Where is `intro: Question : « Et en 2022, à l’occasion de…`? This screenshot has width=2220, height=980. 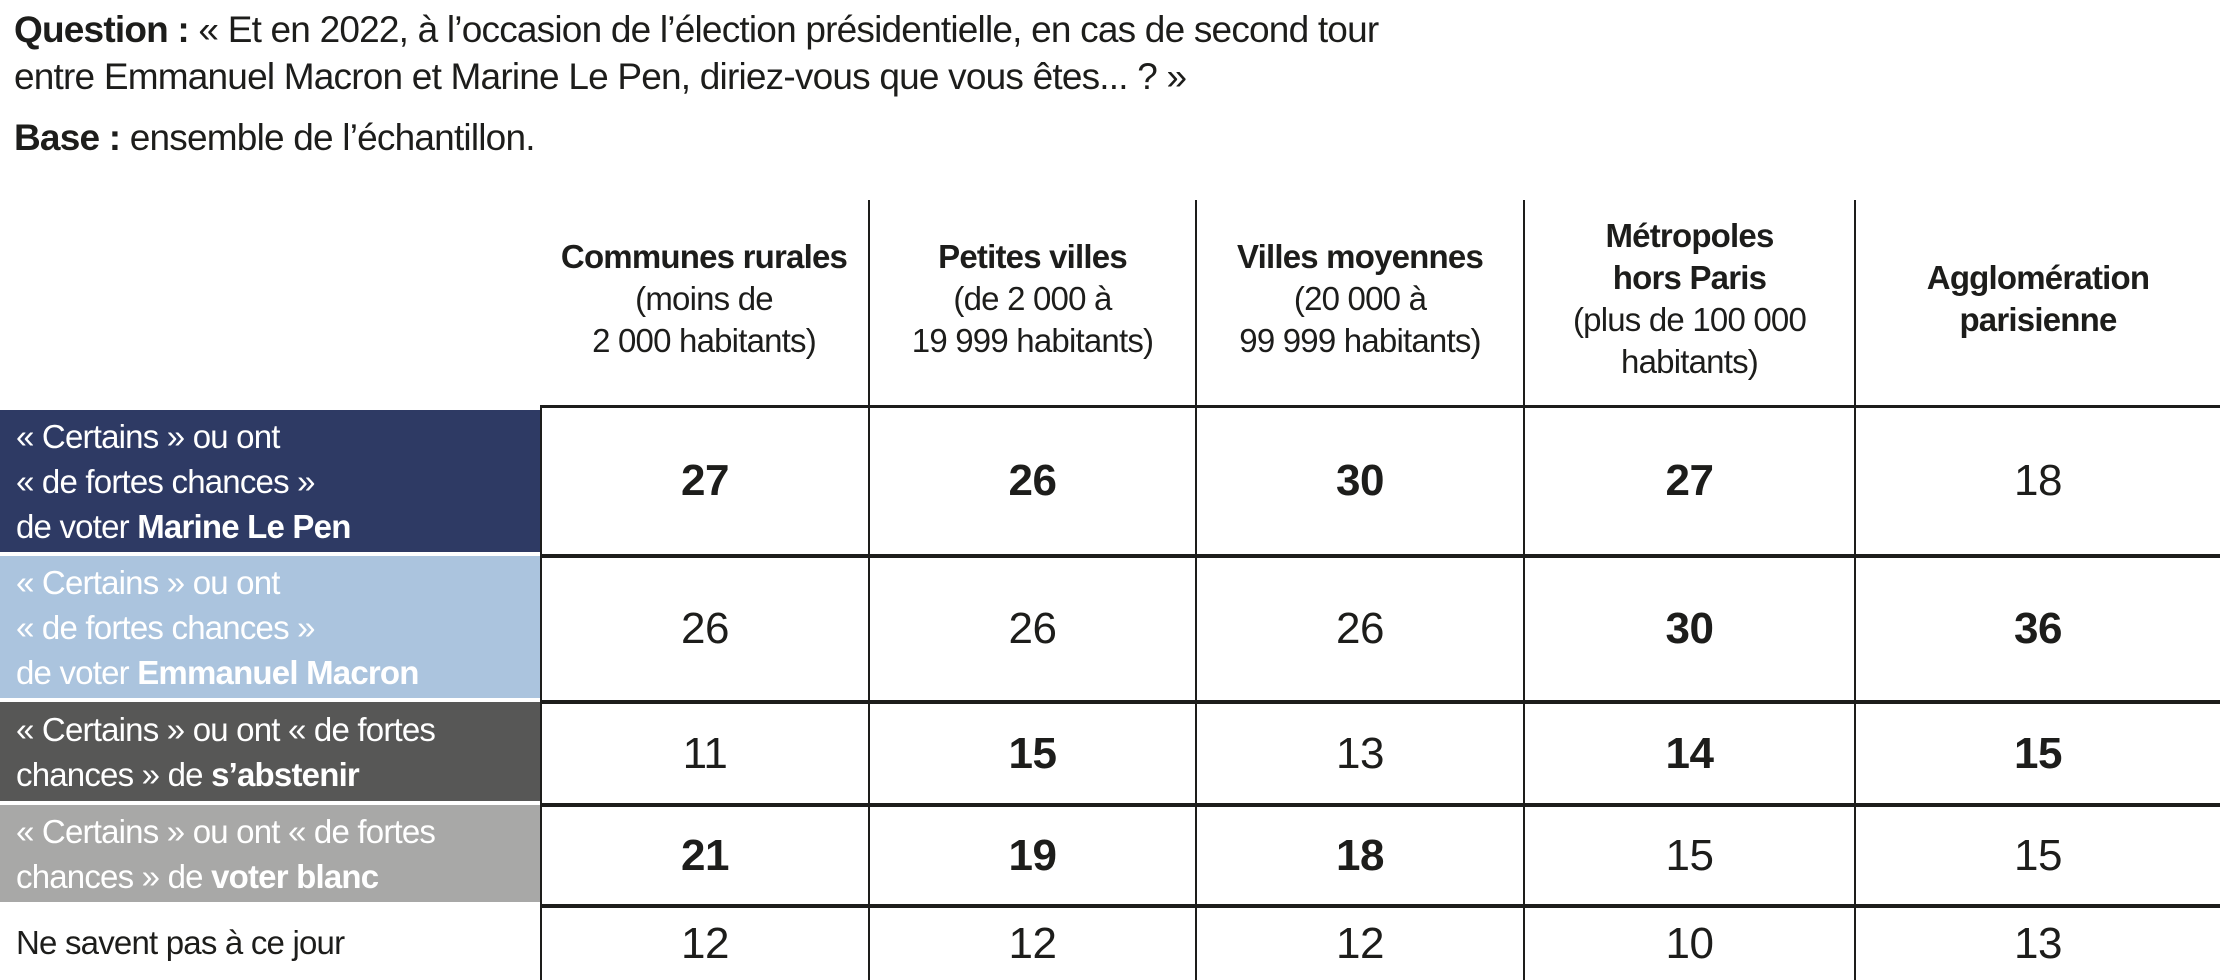 intro: Question : « Et en 2022, à l’occasion de… is located at coordinates (864, 83).